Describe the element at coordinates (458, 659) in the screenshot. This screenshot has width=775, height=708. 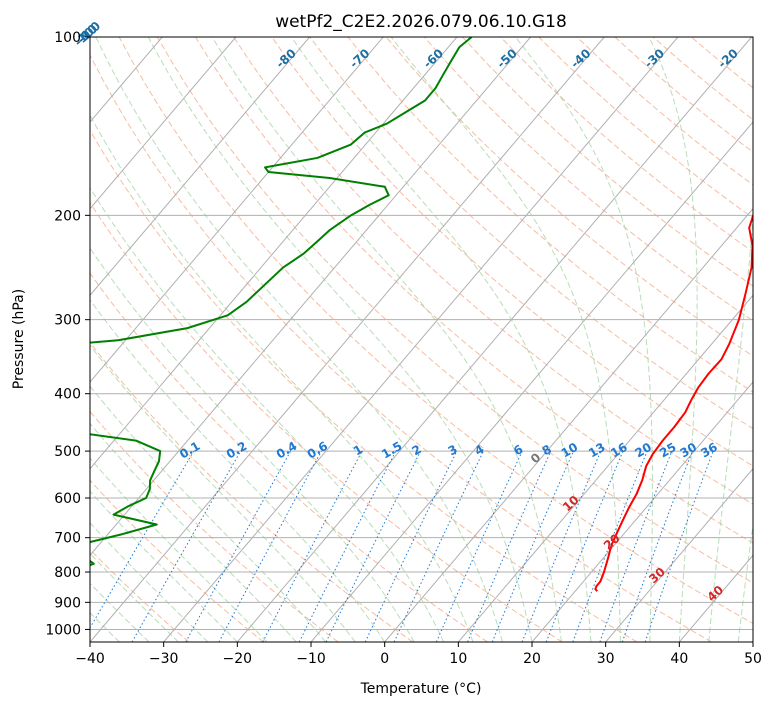
I see `x-tick-label: 10` at that location.